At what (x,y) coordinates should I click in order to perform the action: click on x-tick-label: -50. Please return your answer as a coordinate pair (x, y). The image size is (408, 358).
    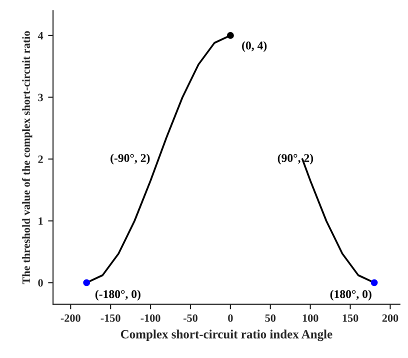
    Looking at the image, I should click on (190, 318).